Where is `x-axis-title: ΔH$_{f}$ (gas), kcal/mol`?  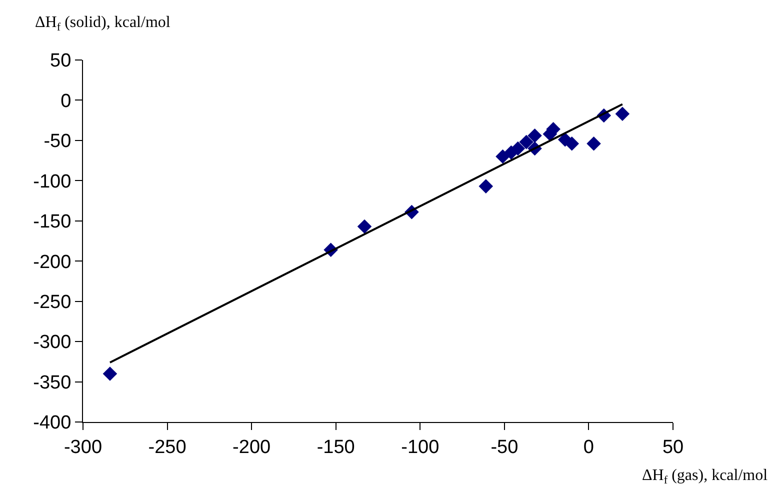
x-axis-title: ΔH$_{f}$ (gas), kcal/mol is located at coordinates (705, 476).